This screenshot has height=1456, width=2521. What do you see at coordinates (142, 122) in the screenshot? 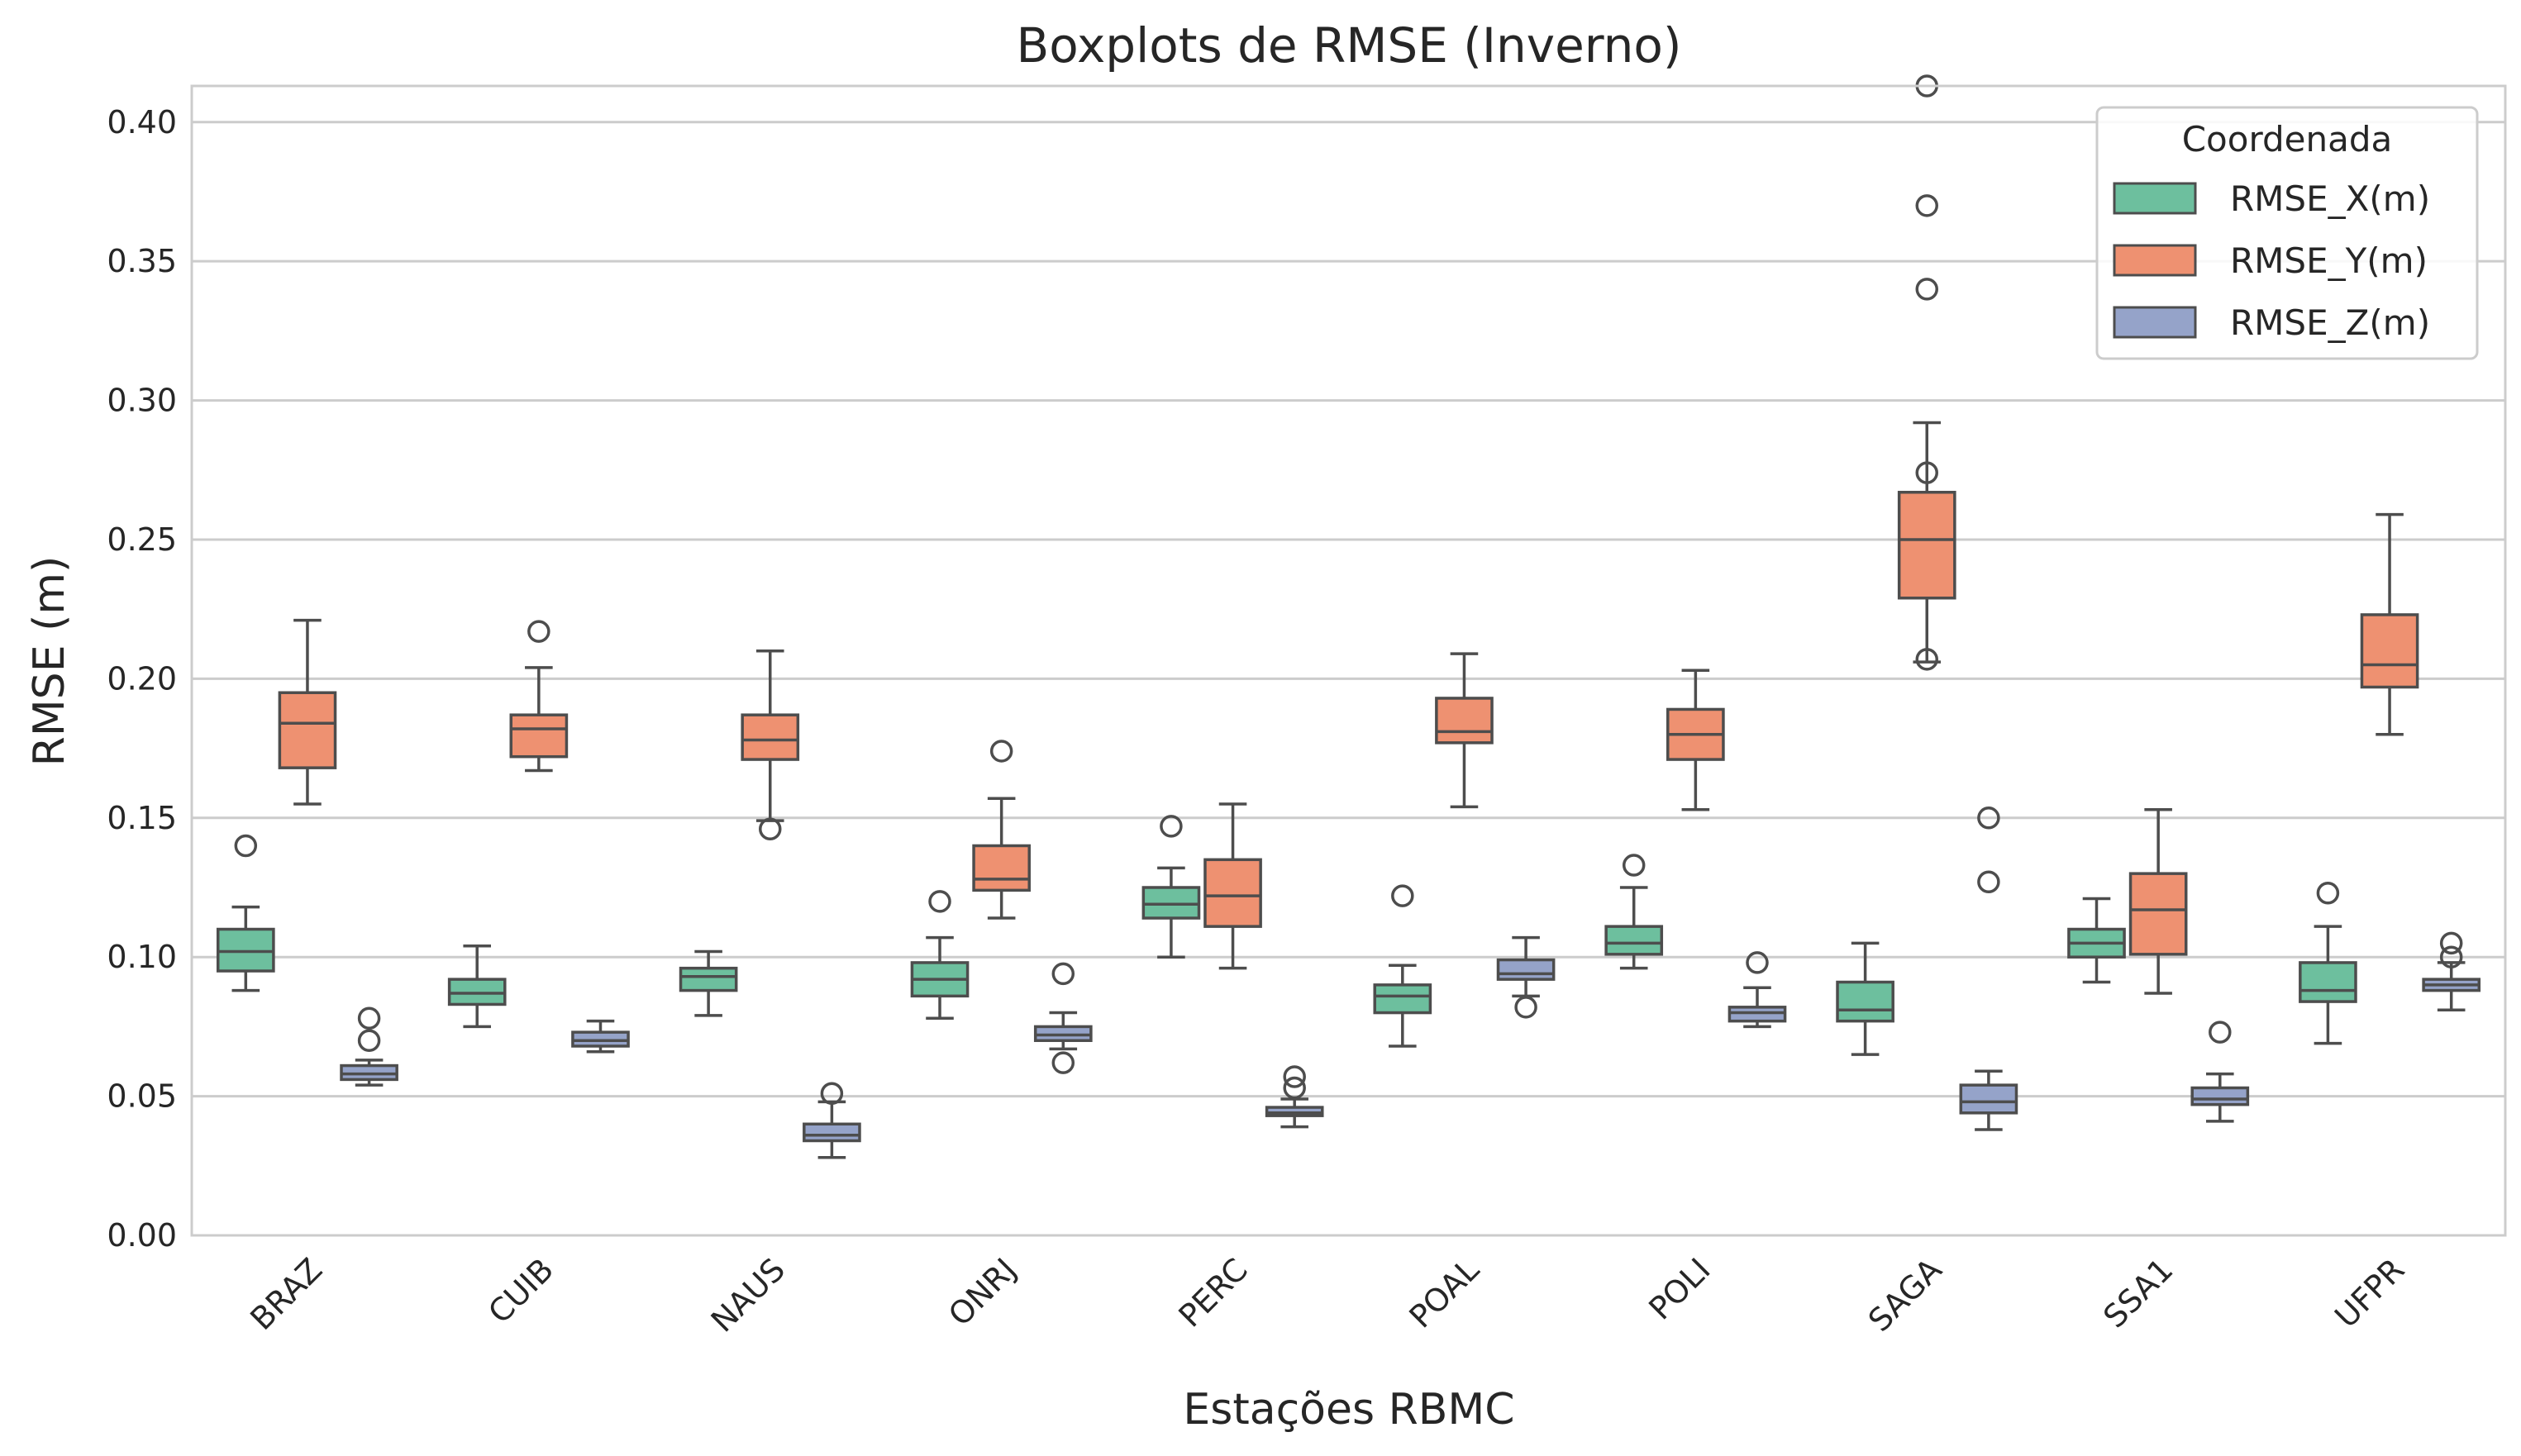
I see `y-tick-label: 0.40` at bounding box center [142, 122].